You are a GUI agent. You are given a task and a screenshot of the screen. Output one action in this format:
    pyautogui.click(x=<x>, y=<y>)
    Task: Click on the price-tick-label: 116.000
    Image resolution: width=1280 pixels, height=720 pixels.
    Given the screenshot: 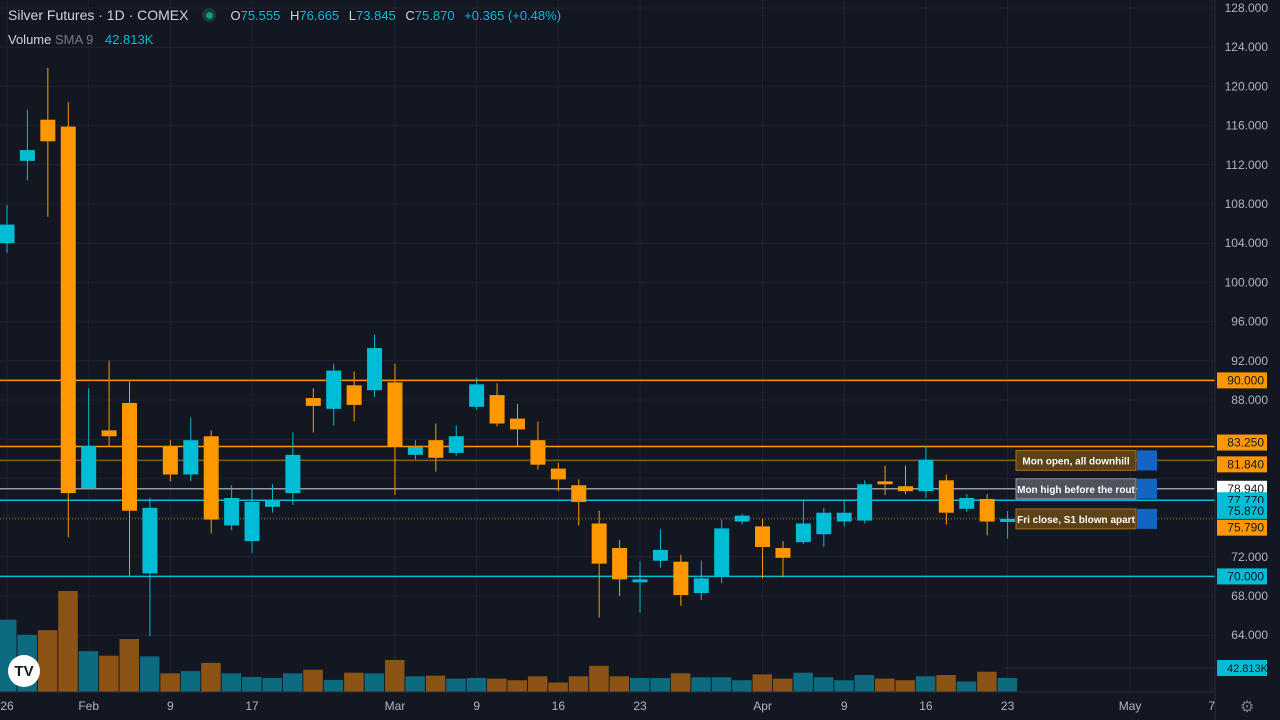 What is the action you would take?
    pyautogui.click(x=1247, y=126)
    